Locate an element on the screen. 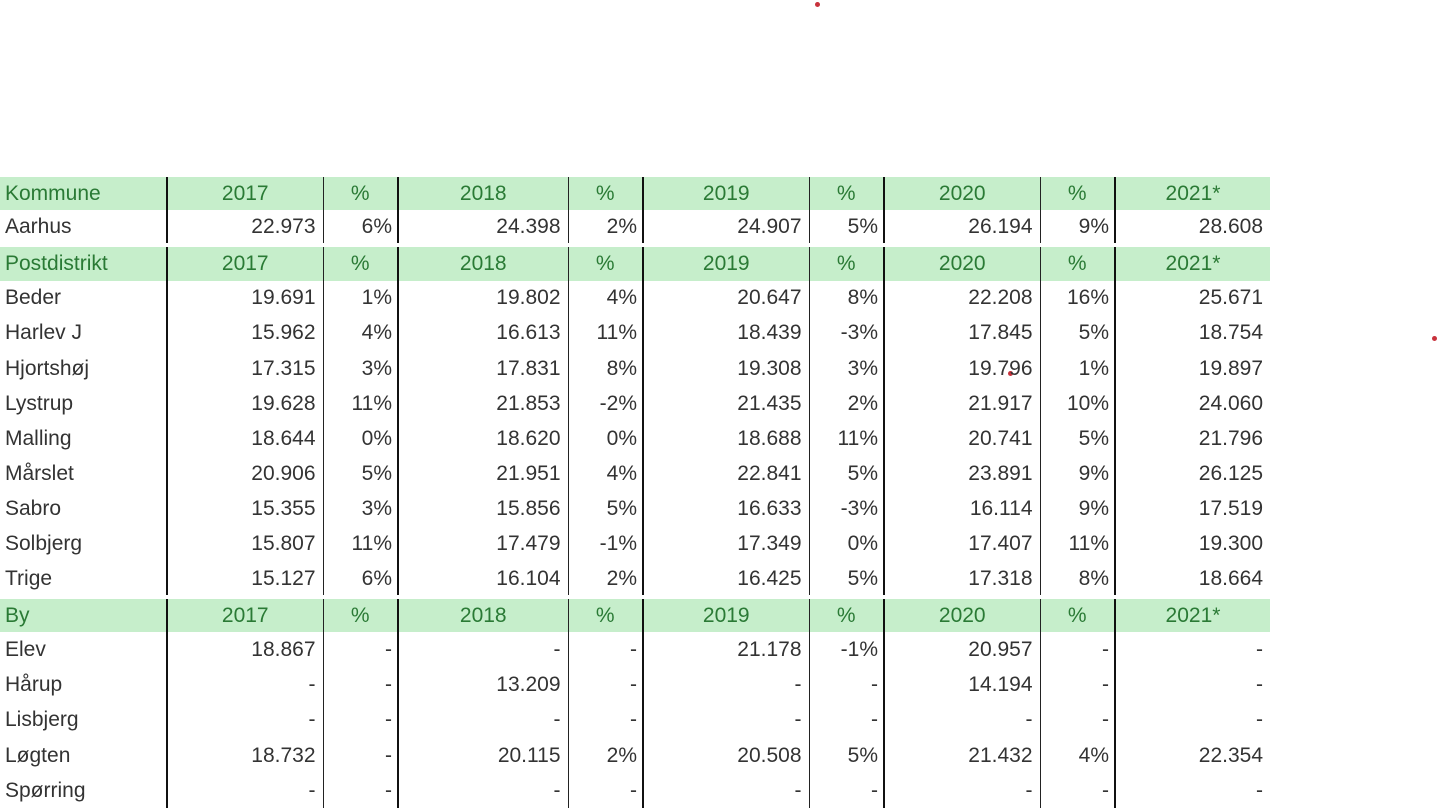 Image resolution: width=1440 pixels, height=808 pixels. column-header-cell: 2021* is located at coordinates (1192, 193).